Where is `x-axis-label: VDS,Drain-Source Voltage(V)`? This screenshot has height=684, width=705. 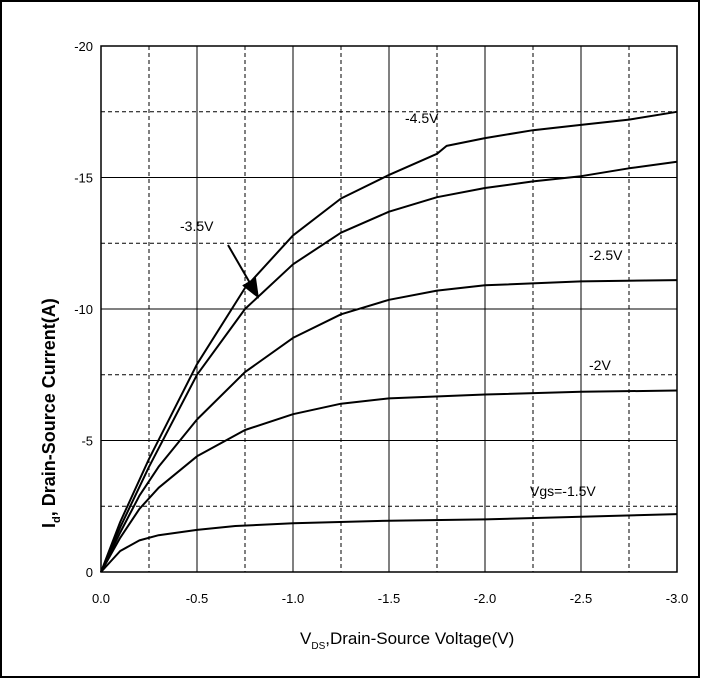
x-axis-label: VDS,Drain-Source Voltage(V) is located at coordinates (407, 640).